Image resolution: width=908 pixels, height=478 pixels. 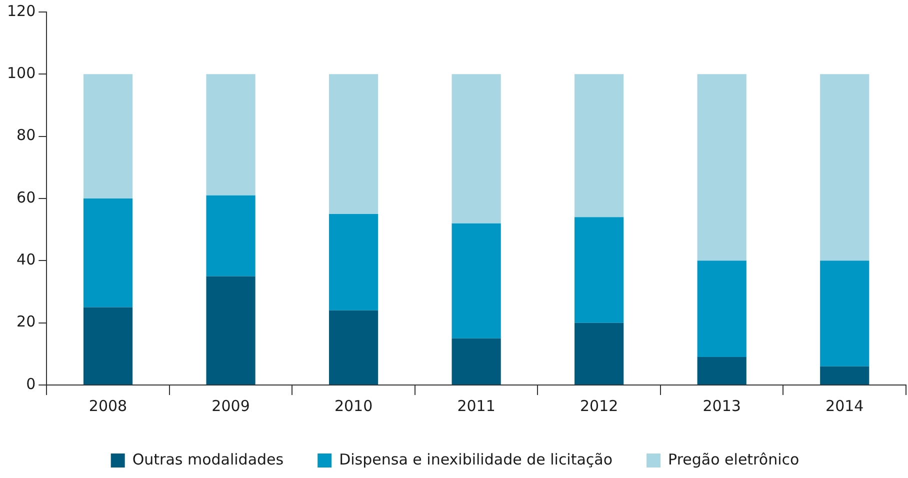 What do you see at coordinates (21, 11) in the screenshot?
I see `y-tick-label: 120` at bounding box center [21, 11].